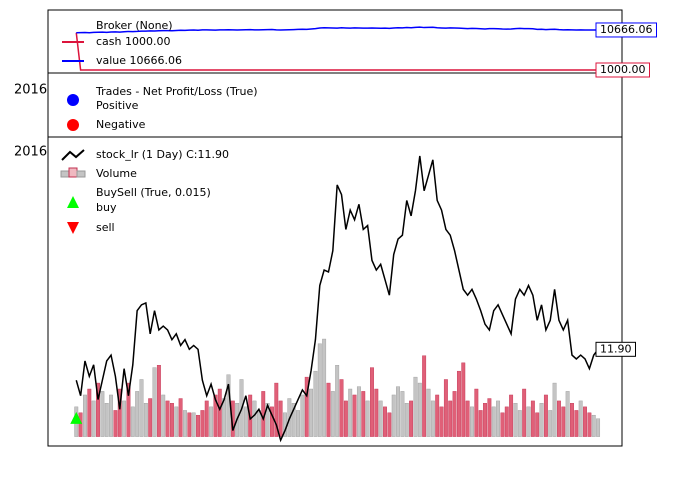  What do you see at coordinates (106, 207) in the screenshot?
I see `legend-entry: buy` at bounding box center [106, 207].